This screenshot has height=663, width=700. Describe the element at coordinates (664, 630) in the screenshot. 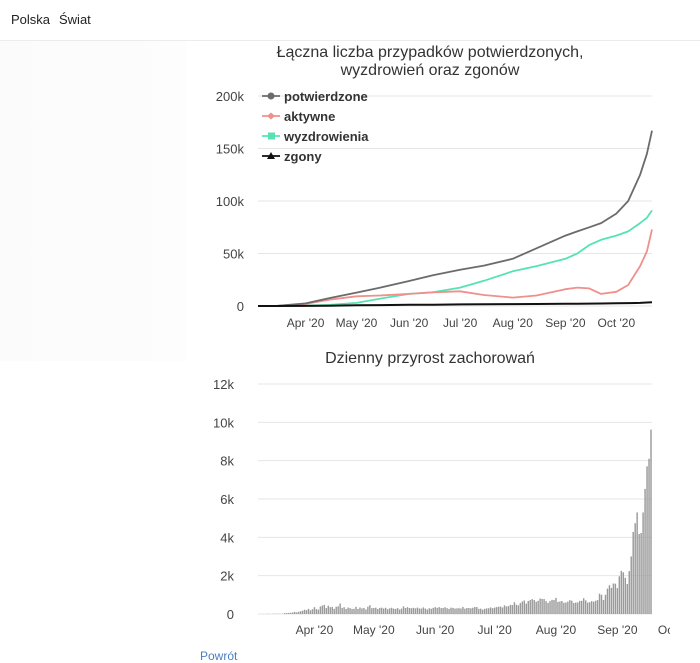

I see `x-tick-label: Oct '20` at that location.